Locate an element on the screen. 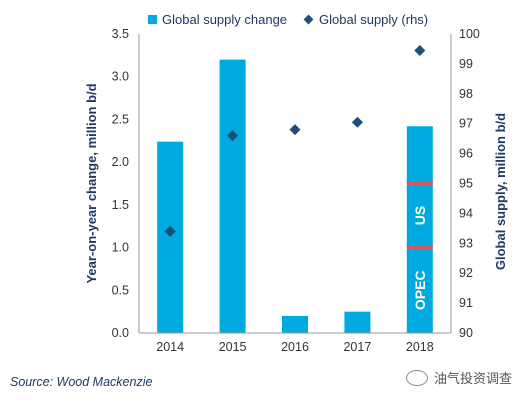 The width and height of the screenshot is (520, 400). right-tick-label: 100 is located at coordinates (469, 34).